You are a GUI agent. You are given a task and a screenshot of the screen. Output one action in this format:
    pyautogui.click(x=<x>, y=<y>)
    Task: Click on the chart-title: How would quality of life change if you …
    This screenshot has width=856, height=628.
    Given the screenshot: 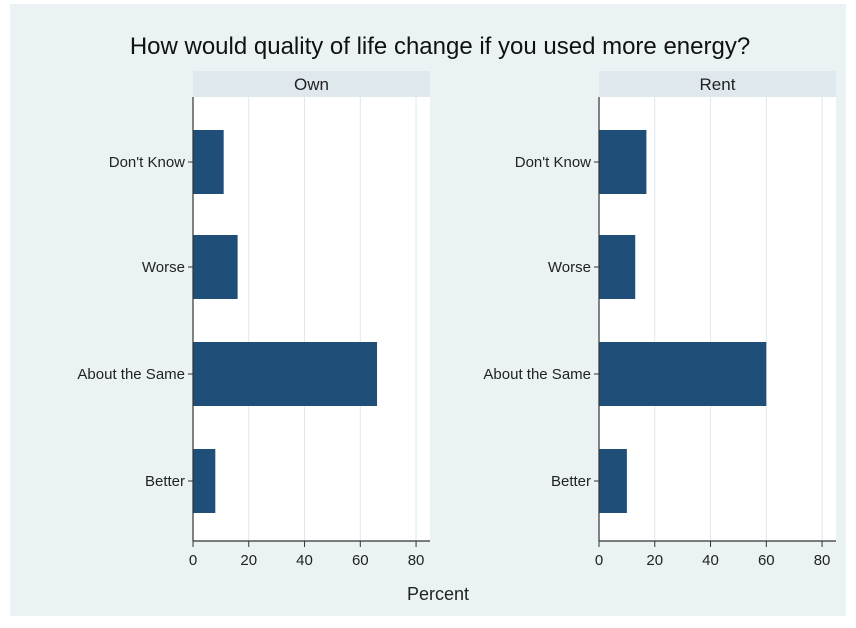 What is the action you would take?
    pyautogui.click(x=440, y=46)
    